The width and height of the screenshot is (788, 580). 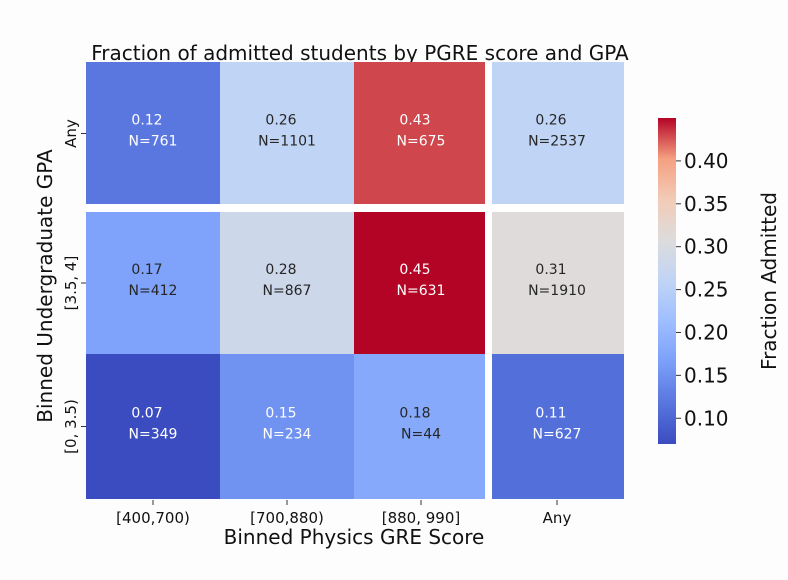 I want to click on cell-value-label: 0.17, so click(x=146, y=270).